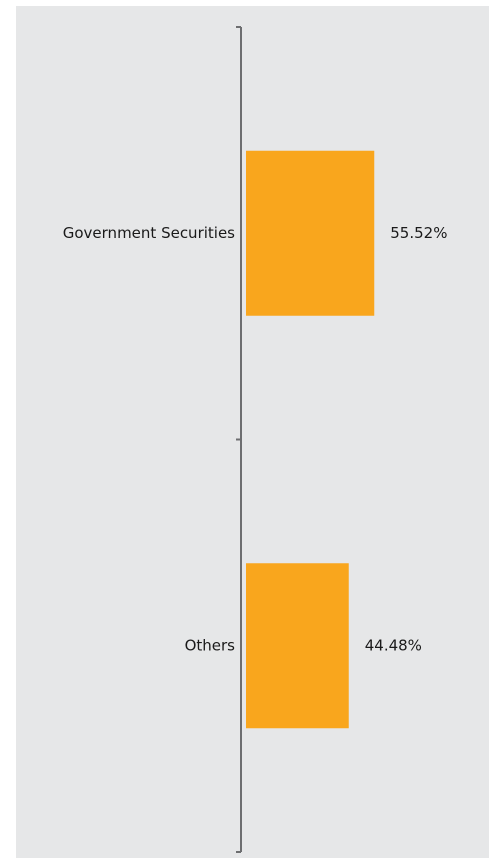  What do you see at coordinates (149, 233) in the screenshot?
I see `category-label: Government Securities` at bounding box center [149, 233].